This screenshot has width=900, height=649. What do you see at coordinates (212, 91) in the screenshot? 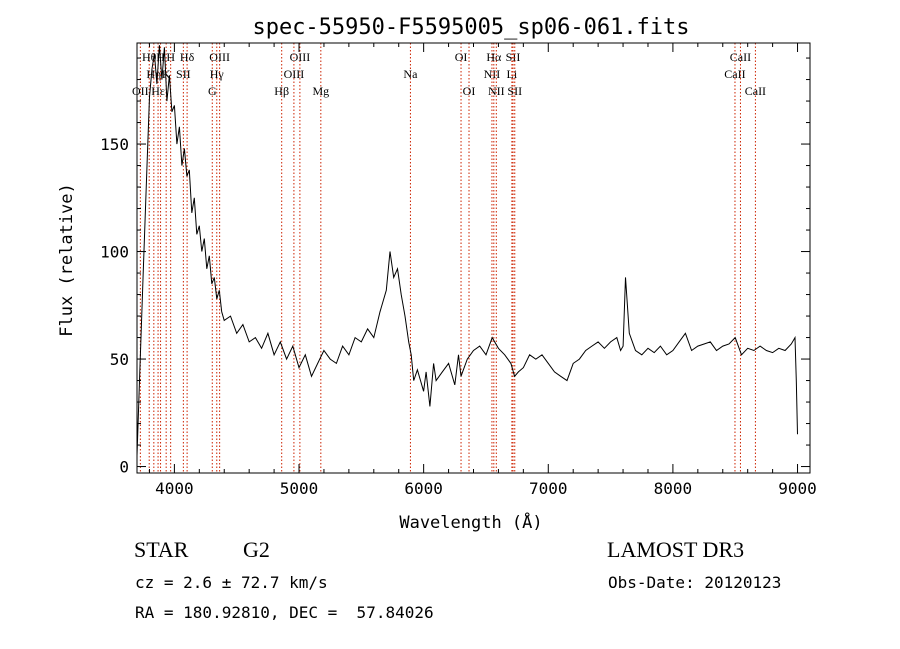
I see `line-marker-label: G` at bounding box center [212, 91].